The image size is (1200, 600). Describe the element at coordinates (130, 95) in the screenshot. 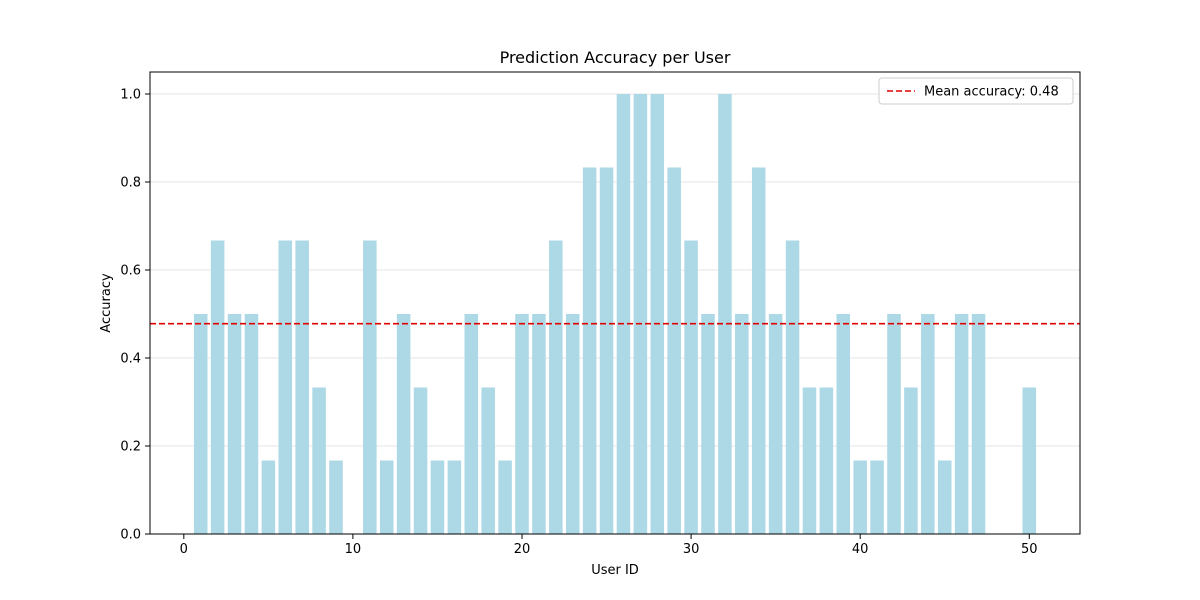

I see `y-tick-label: 1.0` at that location.